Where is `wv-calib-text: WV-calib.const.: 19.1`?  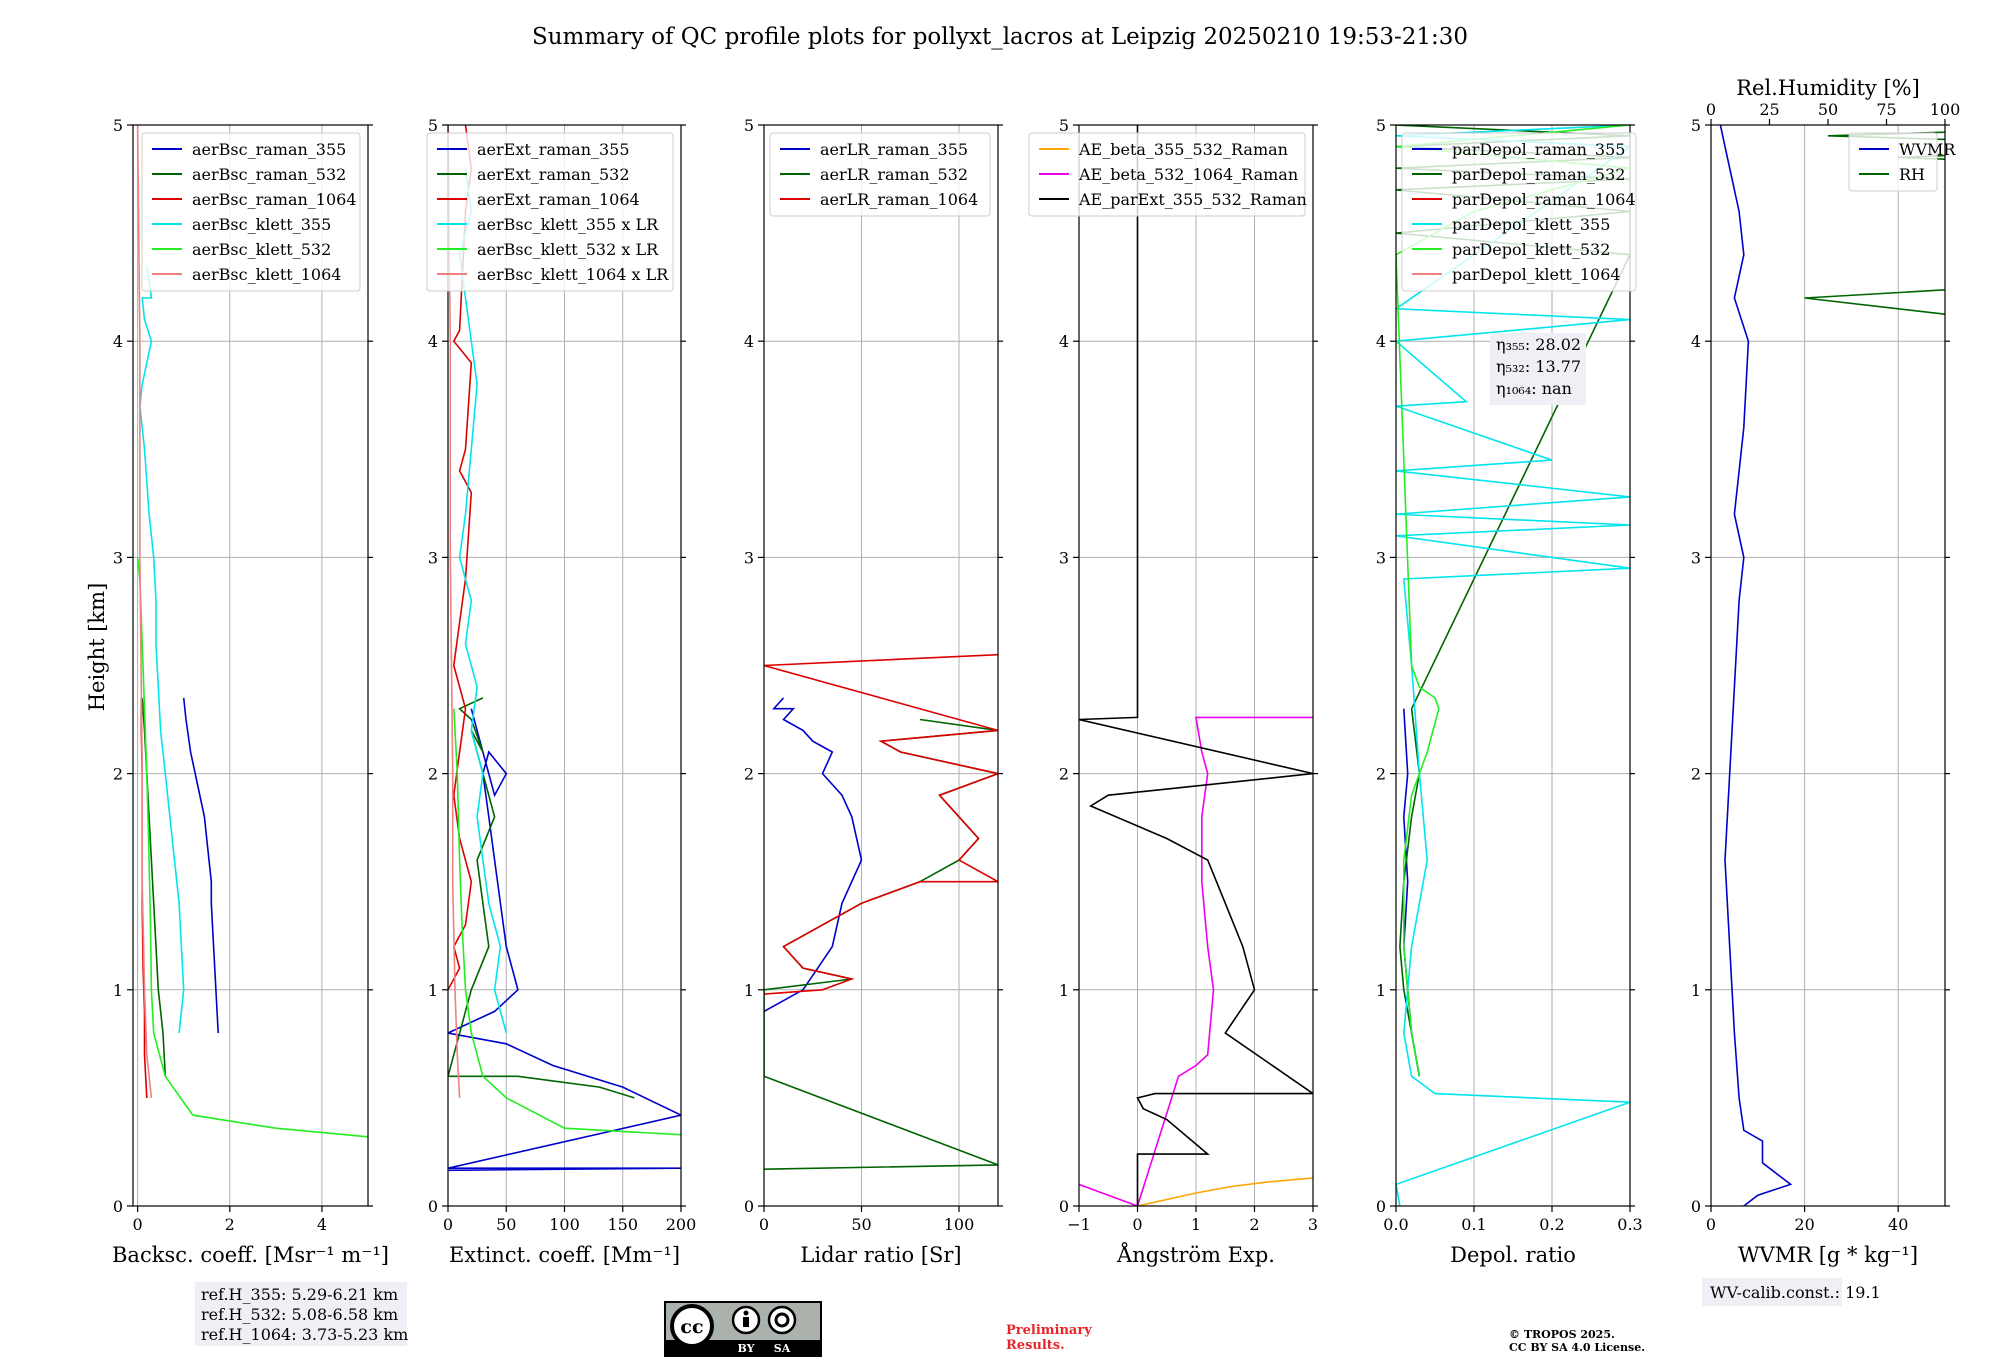
wv-calib-text: WV-calib.const.: 19.1 is located at coordinates (1795, 1292).